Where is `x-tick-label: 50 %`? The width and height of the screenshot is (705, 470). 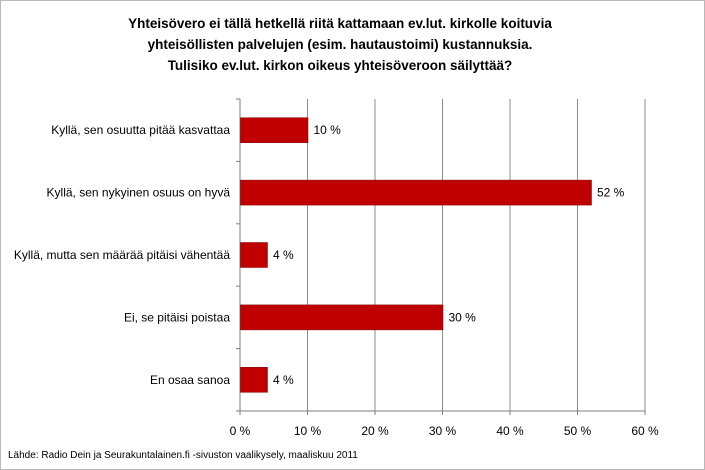 x-tick-label: 50 % is located at coordinates (578, 431).